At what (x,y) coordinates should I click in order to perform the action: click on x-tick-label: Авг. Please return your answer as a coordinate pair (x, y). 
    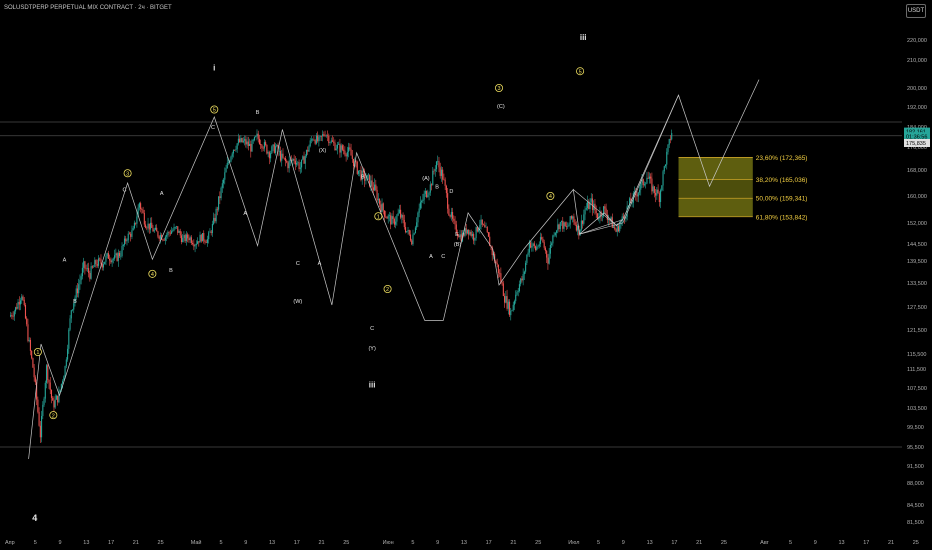
    Looking at the image, I should click on (764, 543).